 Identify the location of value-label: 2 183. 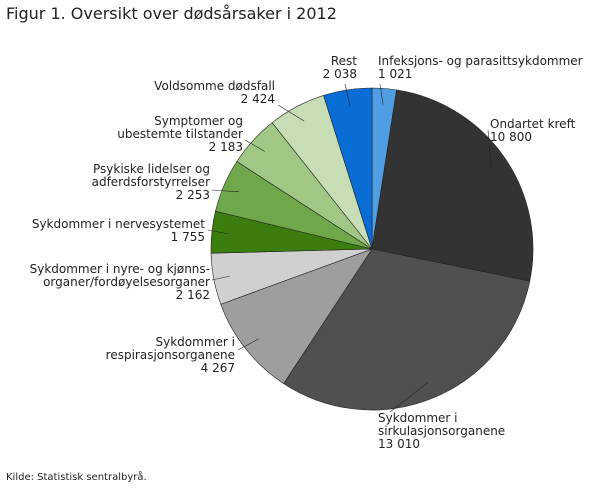
(225, 147).